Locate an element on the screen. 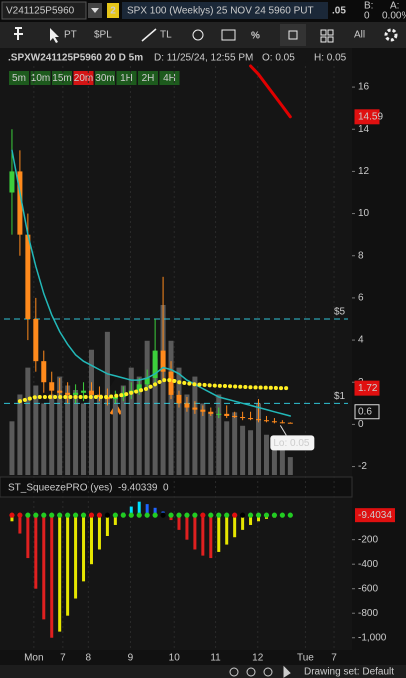  y-tick-label: -1,000 is located at coordinates (372, 637).